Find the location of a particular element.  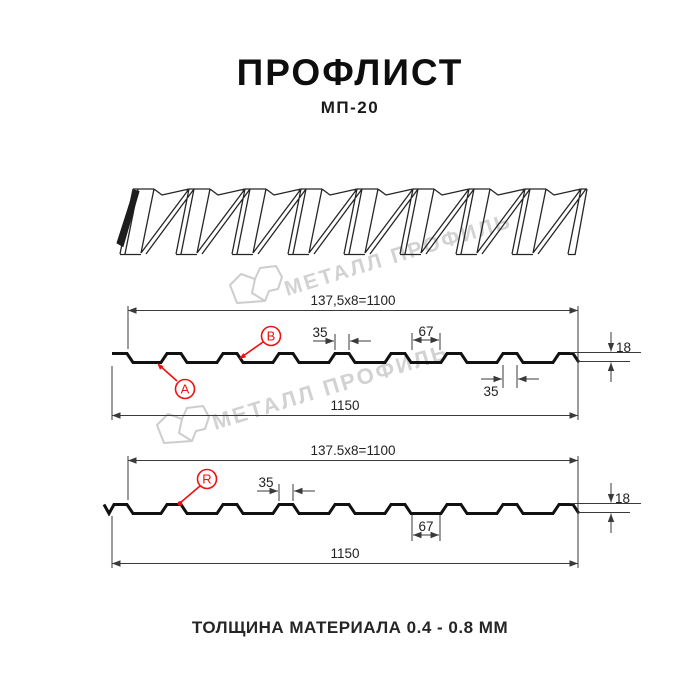

cross-section-top: 137,5x8=1100 1150 35 67 35 is located at coordinates (376, 356).